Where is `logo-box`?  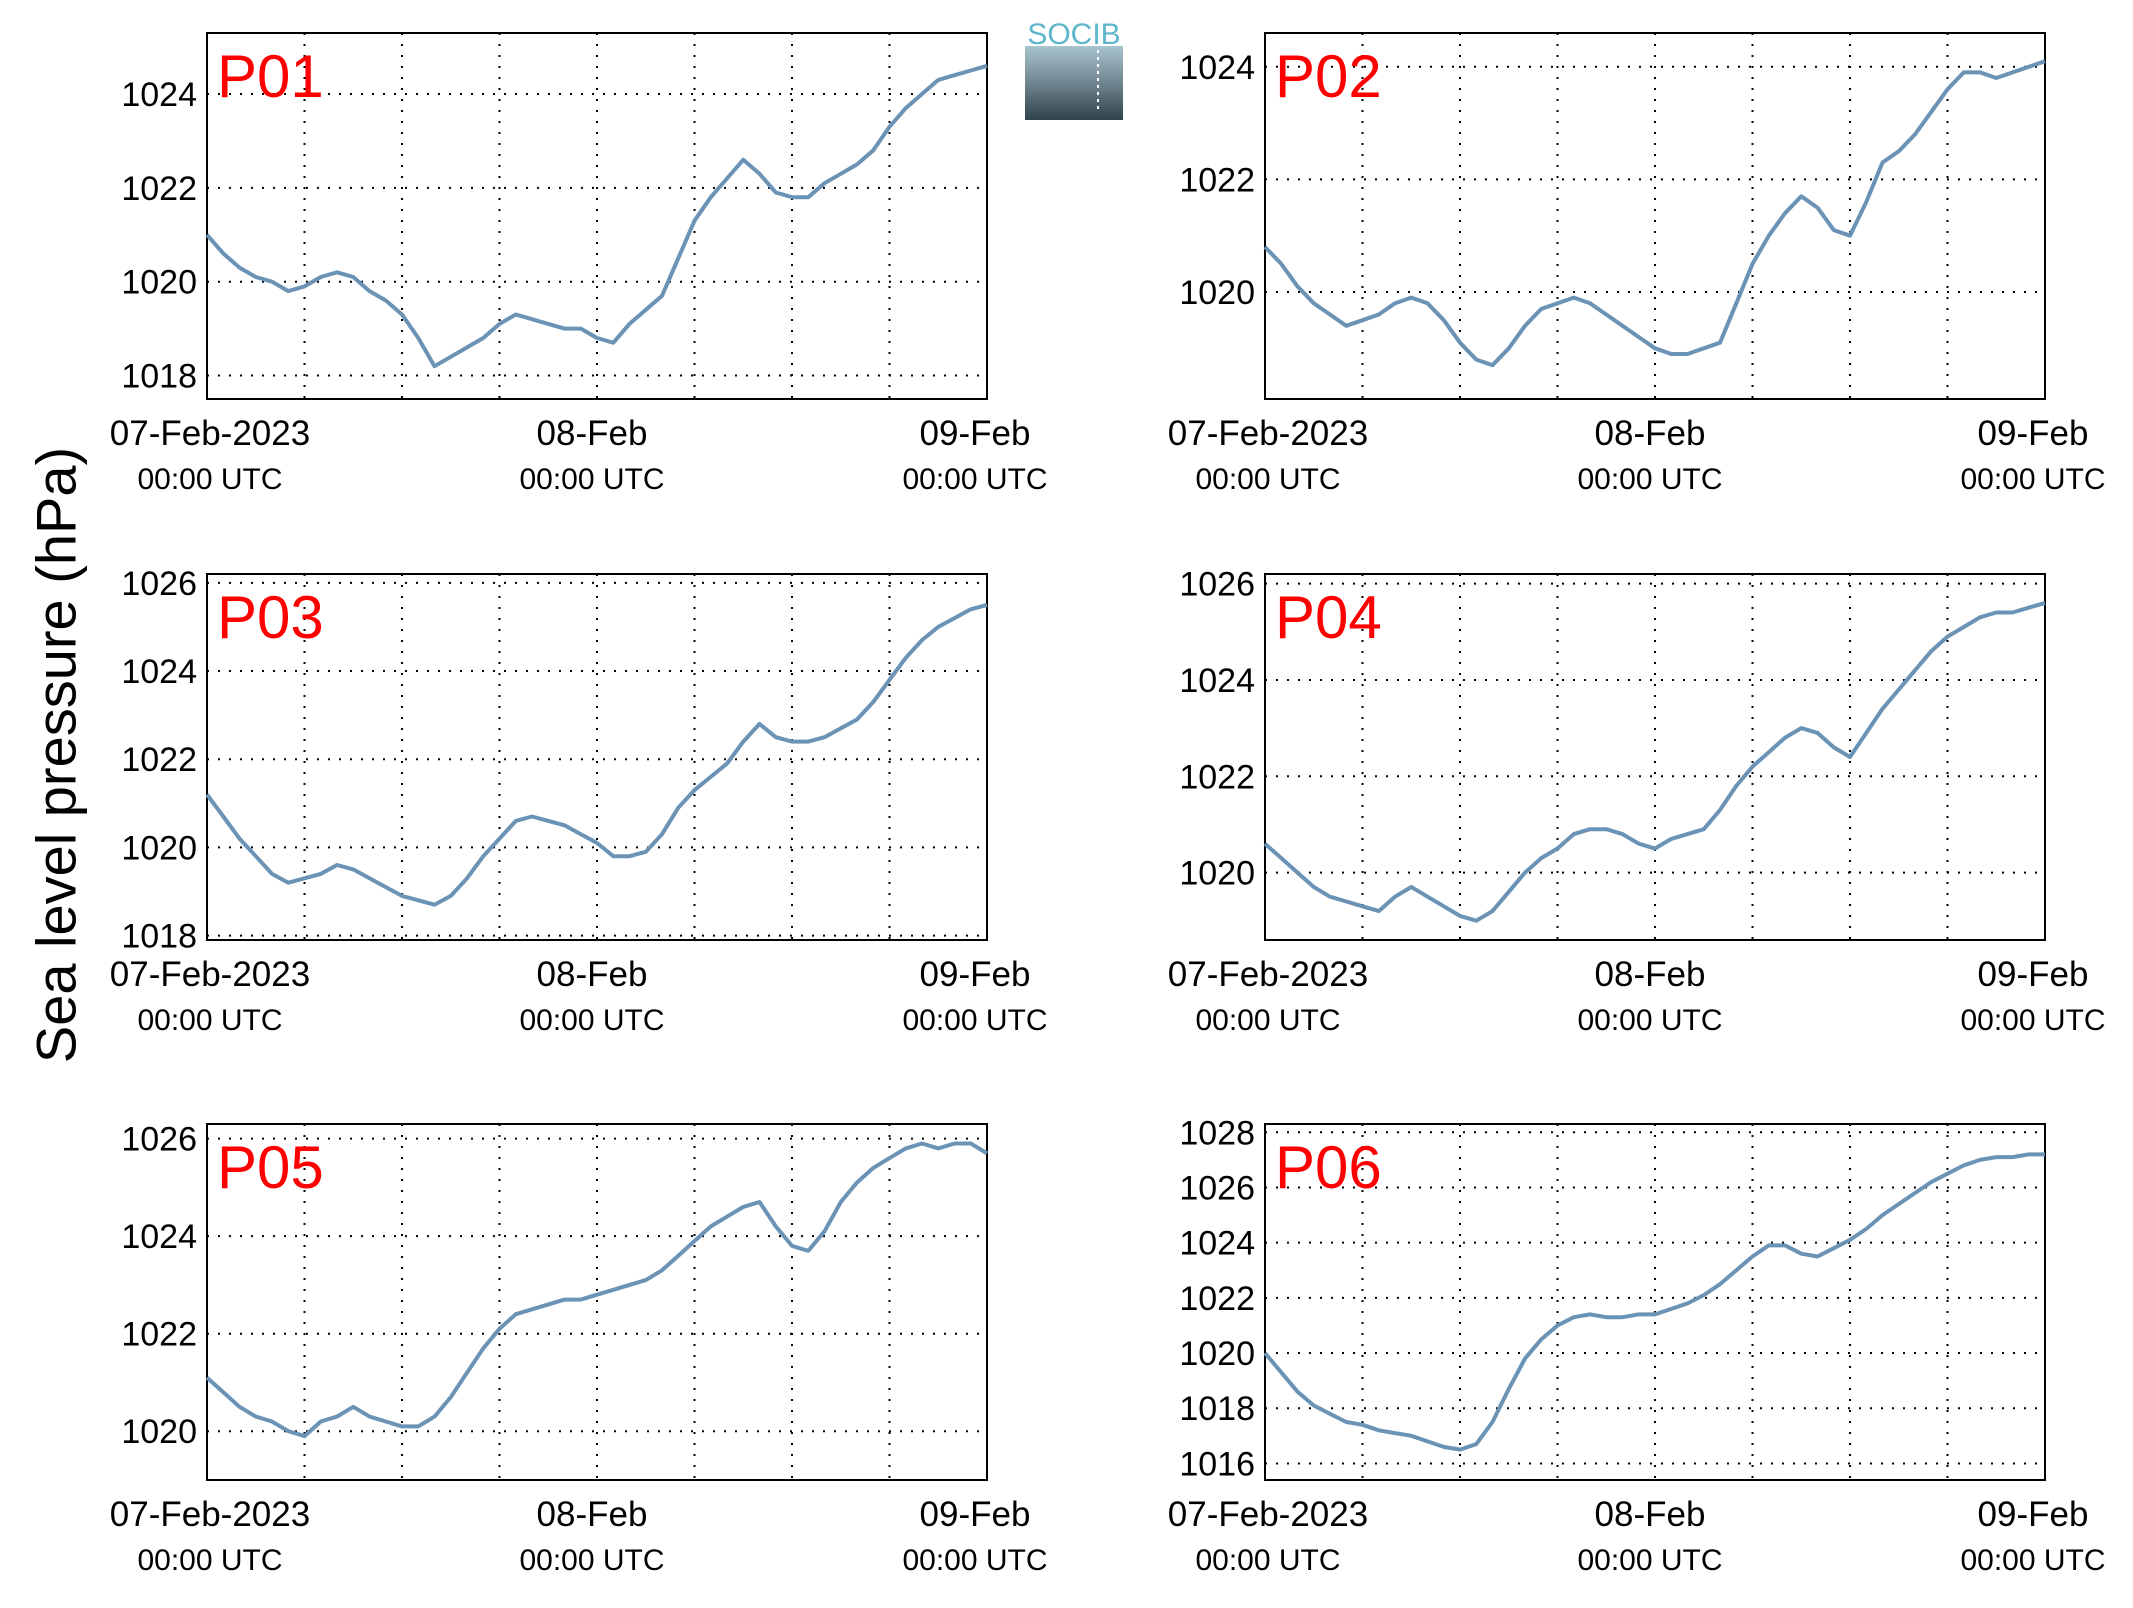 logo-box is located at coordinates (1074, 83).